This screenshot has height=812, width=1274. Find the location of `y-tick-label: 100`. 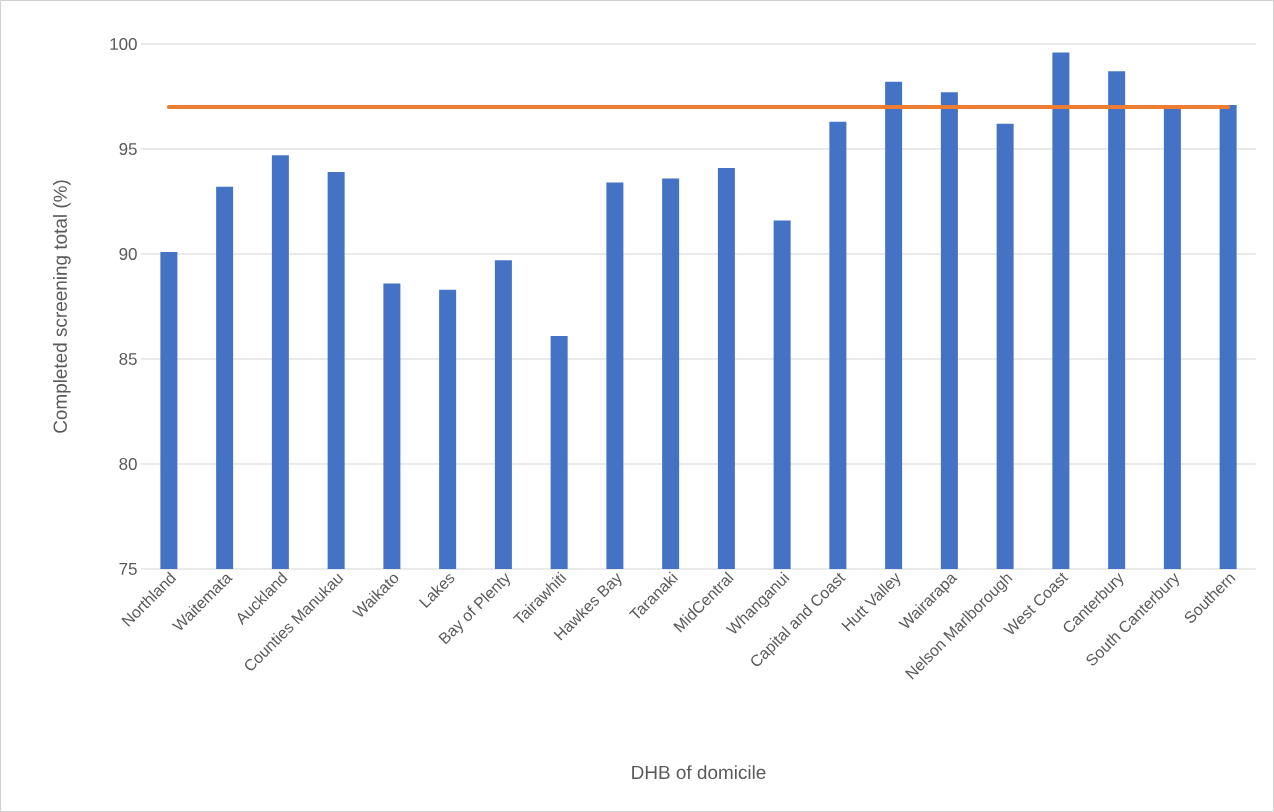

y-tick-label: 100 is located at coordinates (123, 43).